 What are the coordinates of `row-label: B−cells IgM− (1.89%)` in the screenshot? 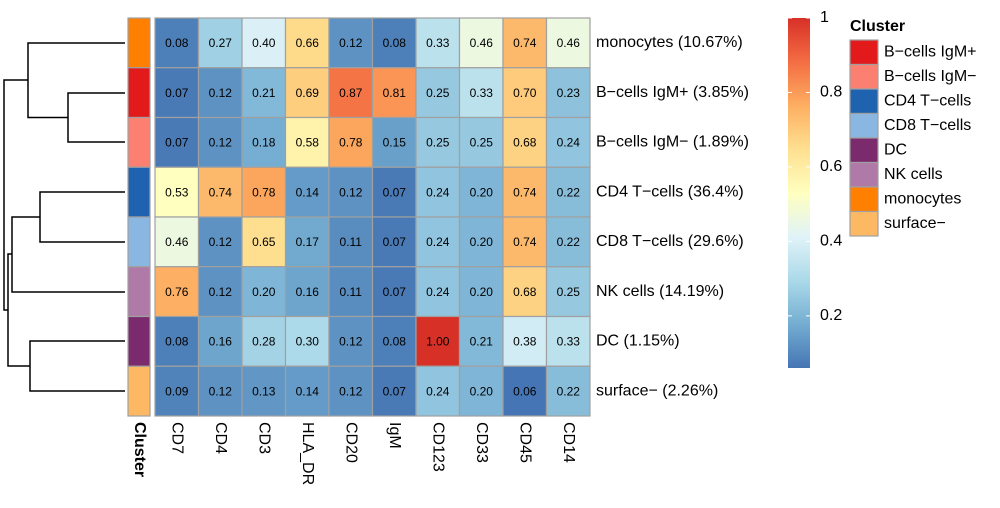 It's located at (672, 142).